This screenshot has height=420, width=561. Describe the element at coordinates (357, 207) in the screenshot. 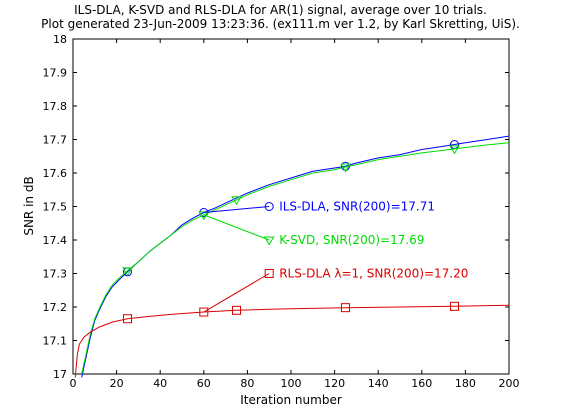

I see `annotation-label-ils-dla: ILS-DLA, SNR(200)=17.71` at that location.